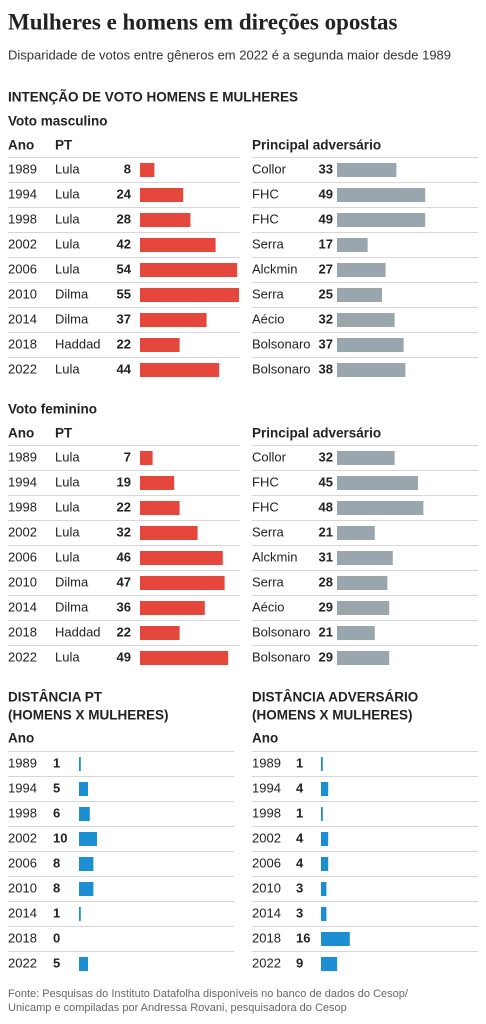 The width and height of the screenshot is (486, 1024). What do you see at coordinates (124, 318) in the screenshot?
I see `pt-value: 37` at bounding box center [124, 318].